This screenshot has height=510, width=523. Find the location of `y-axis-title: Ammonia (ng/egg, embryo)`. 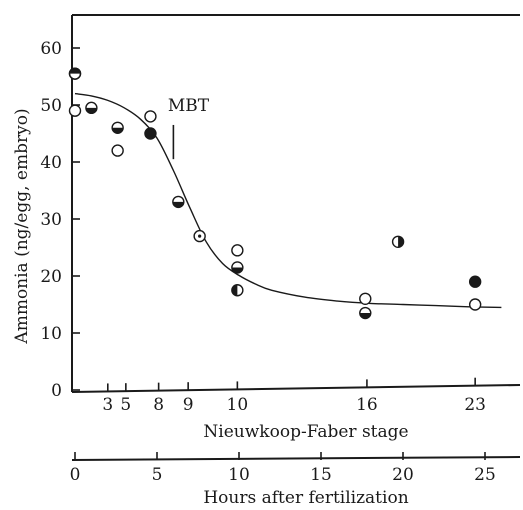

y-axis-title: Ammonia (ng/egg, embryo) is located at coordinates (22, 226).